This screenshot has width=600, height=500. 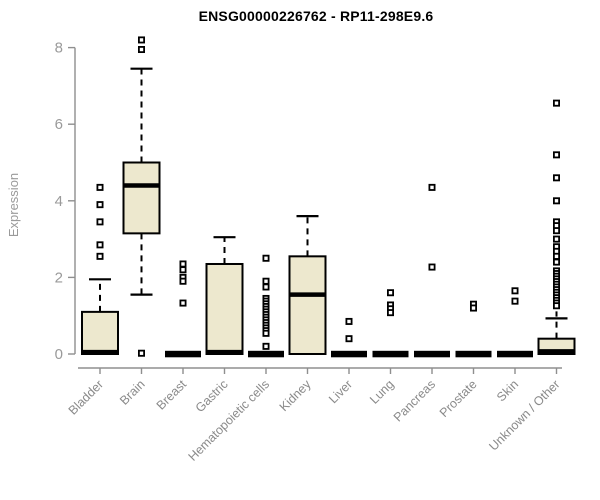 I want to click on box-kidney, so click(x=307, y=305).